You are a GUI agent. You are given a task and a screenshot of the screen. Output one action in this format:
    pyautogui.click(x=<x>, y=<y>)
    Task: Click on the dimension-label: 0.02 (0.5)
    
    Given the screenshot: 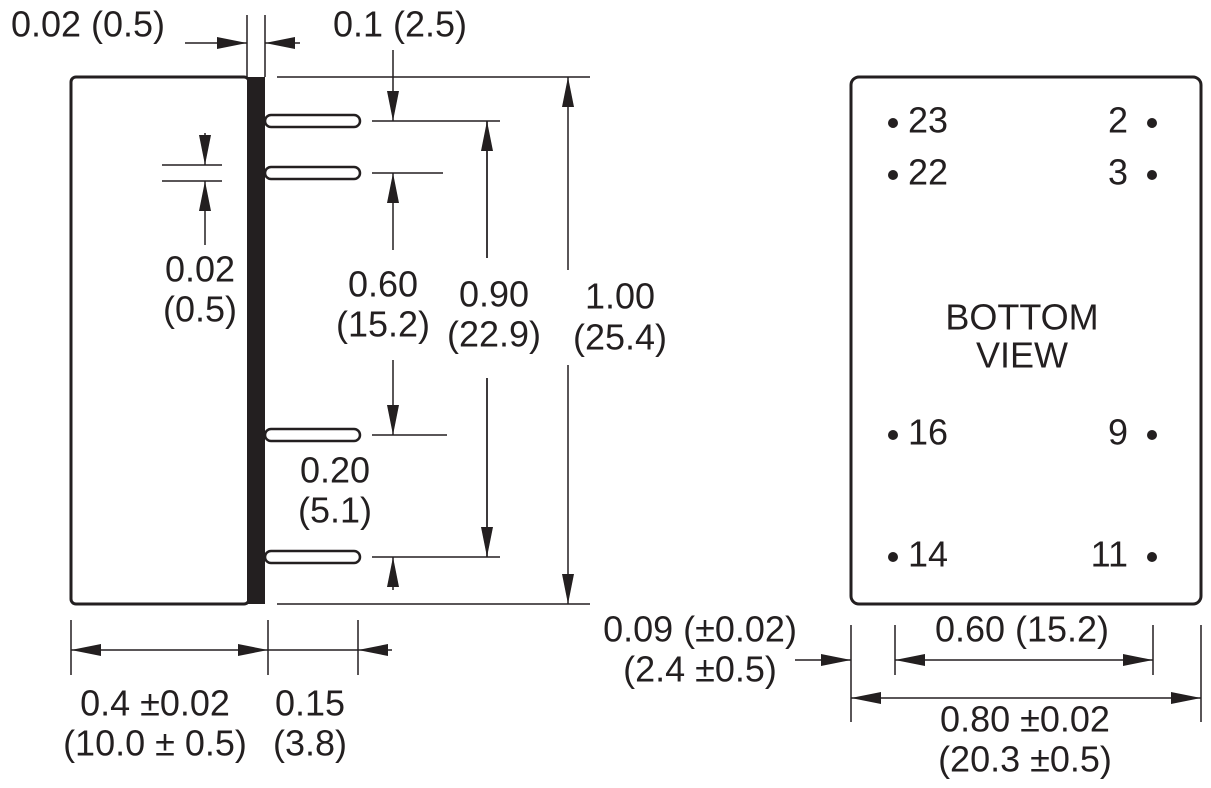 What is the action you would take?
    pyautogui.click(x=88, y=24)
    